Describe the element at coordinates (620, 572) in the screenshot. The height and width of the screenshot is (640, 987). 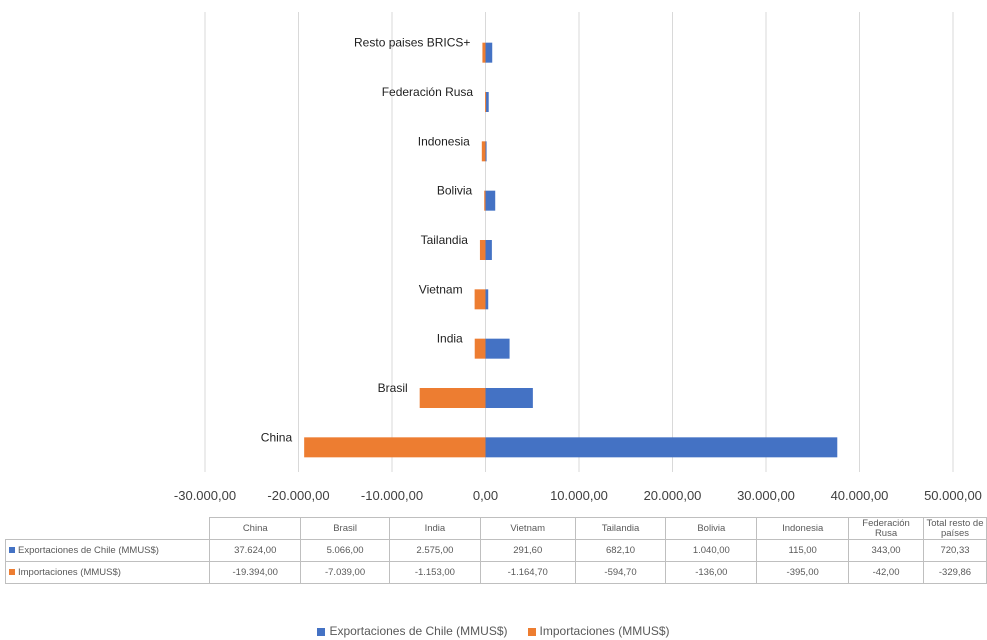
I see `table-cell: -594,70` at that location.